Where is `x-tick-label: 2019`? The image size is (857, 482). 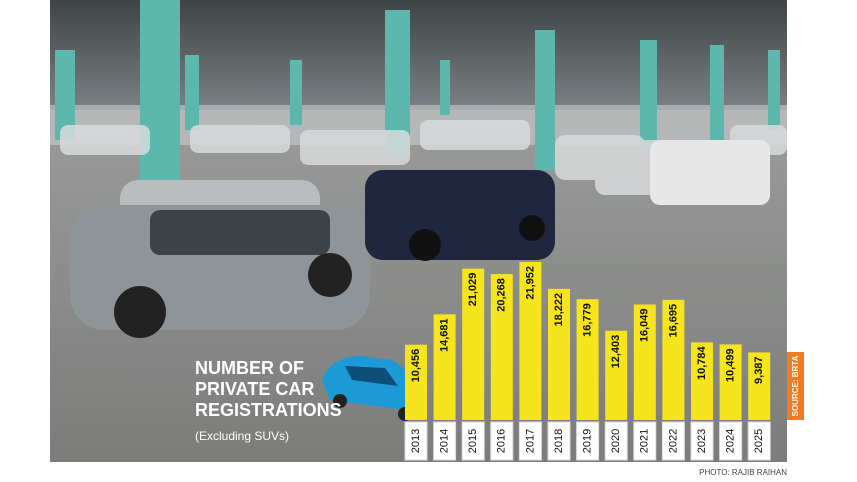 x-tick-label: 2019 is located at coordinates (588, 441).